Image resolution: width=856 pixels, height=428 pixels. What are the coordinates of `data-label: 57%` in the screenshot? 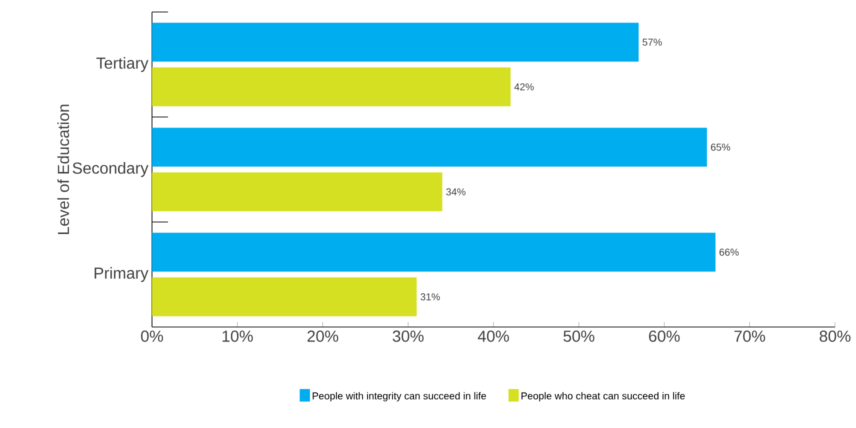 It's located at (652, 42).